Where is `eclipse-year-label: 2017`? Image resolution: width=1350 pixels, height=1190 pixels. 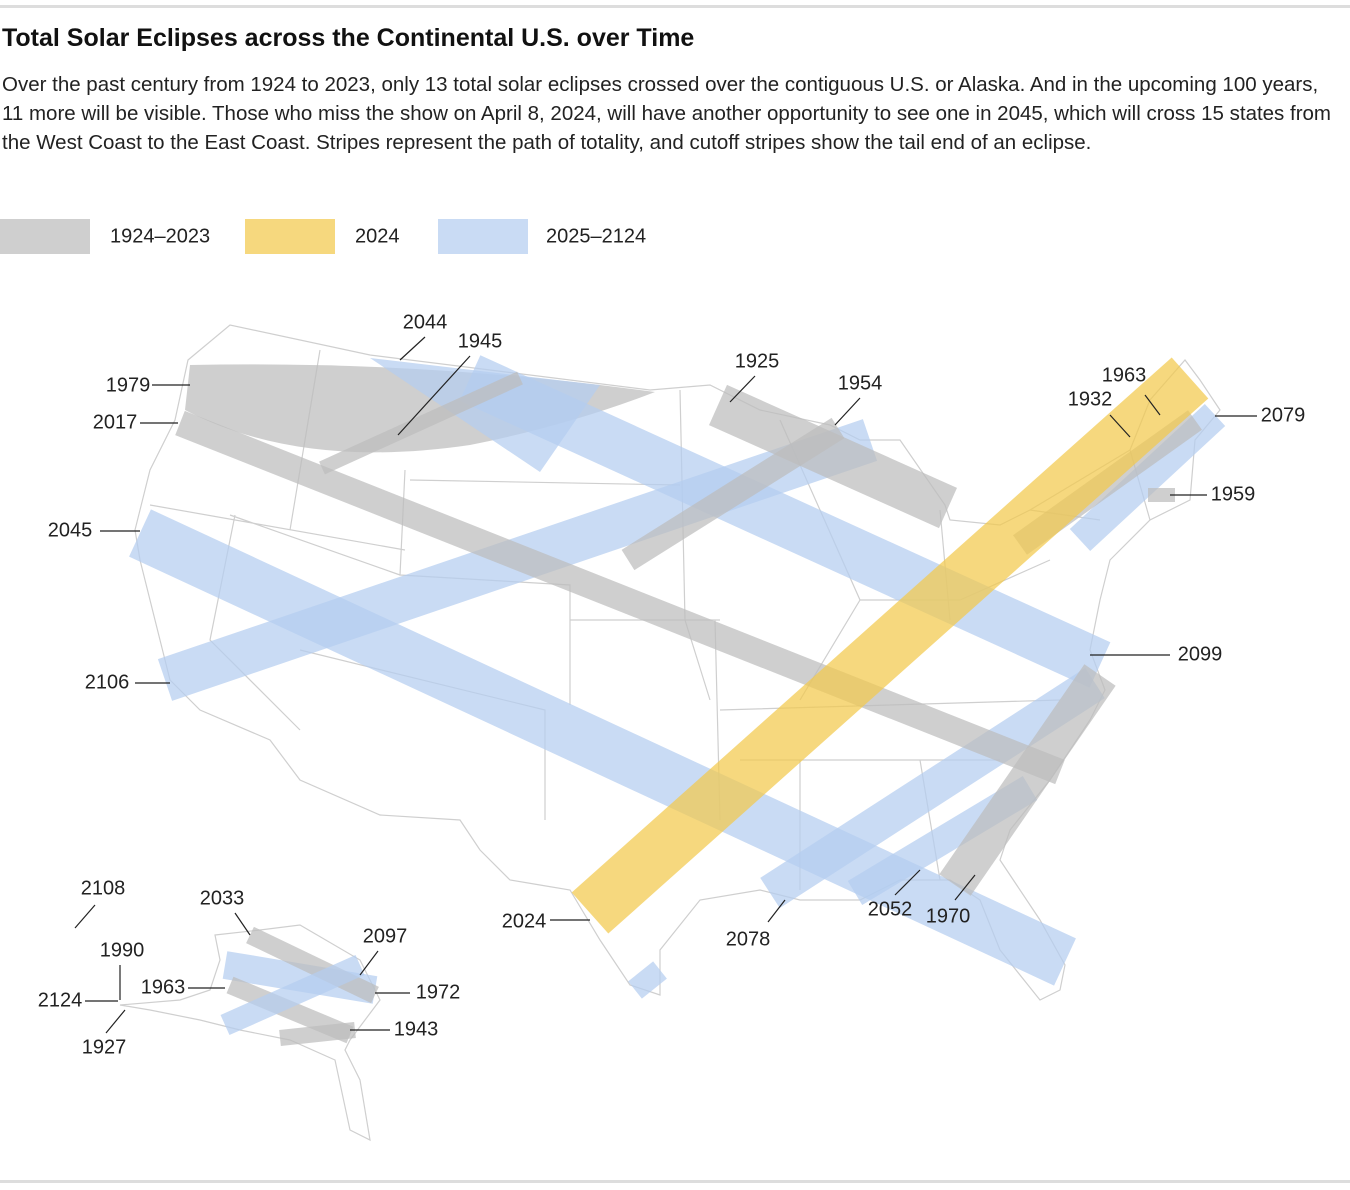 eclipse-year-label: 2017 is located at coordinates (115, 422).